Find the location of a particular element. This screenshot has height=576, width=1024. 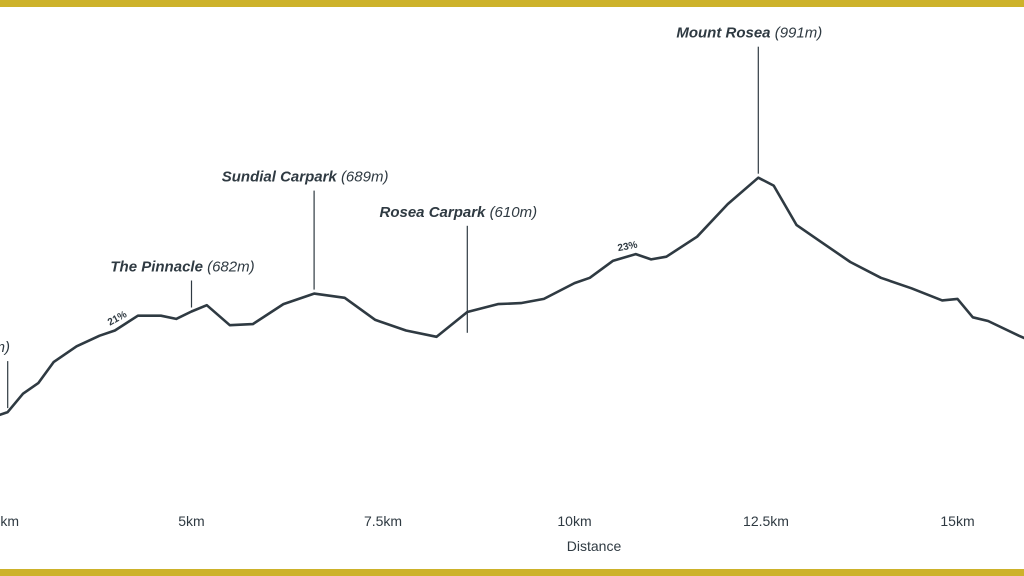

x-tick-label: 7.5km is located at coordinates (383, 521).